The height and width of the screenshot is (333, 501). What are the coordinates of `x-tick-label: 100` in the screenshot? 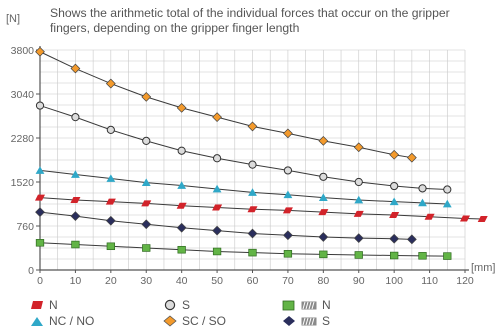 It's located at (394, 281).